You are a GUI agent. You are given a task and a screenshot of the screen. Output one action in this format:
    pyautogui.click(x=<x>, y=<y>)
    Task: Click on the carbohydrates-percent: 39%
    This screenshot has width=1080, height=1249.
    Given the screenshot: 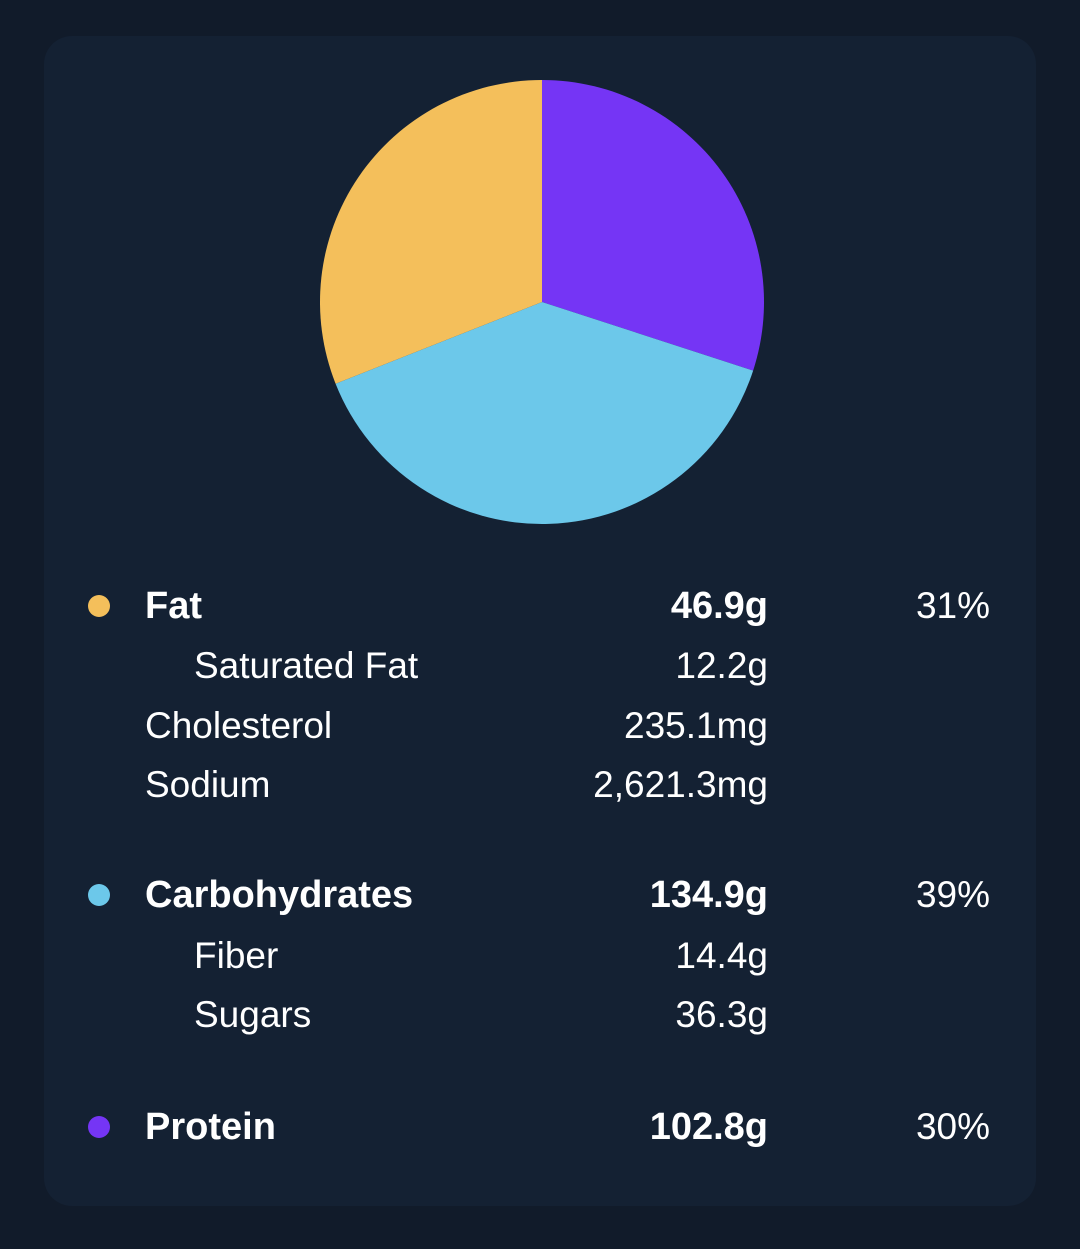 What is the action you would take?
    pyautogui.click(x=952, y=894)
    